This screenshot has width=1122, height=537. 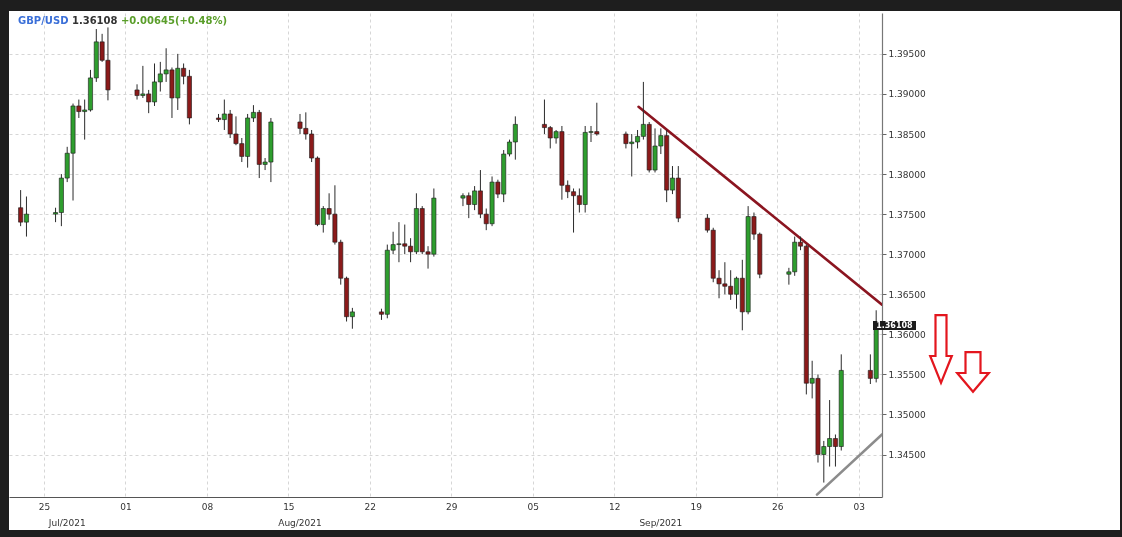 I want to click on y-tick-label: 1.37500, so click(x=907, y=214).